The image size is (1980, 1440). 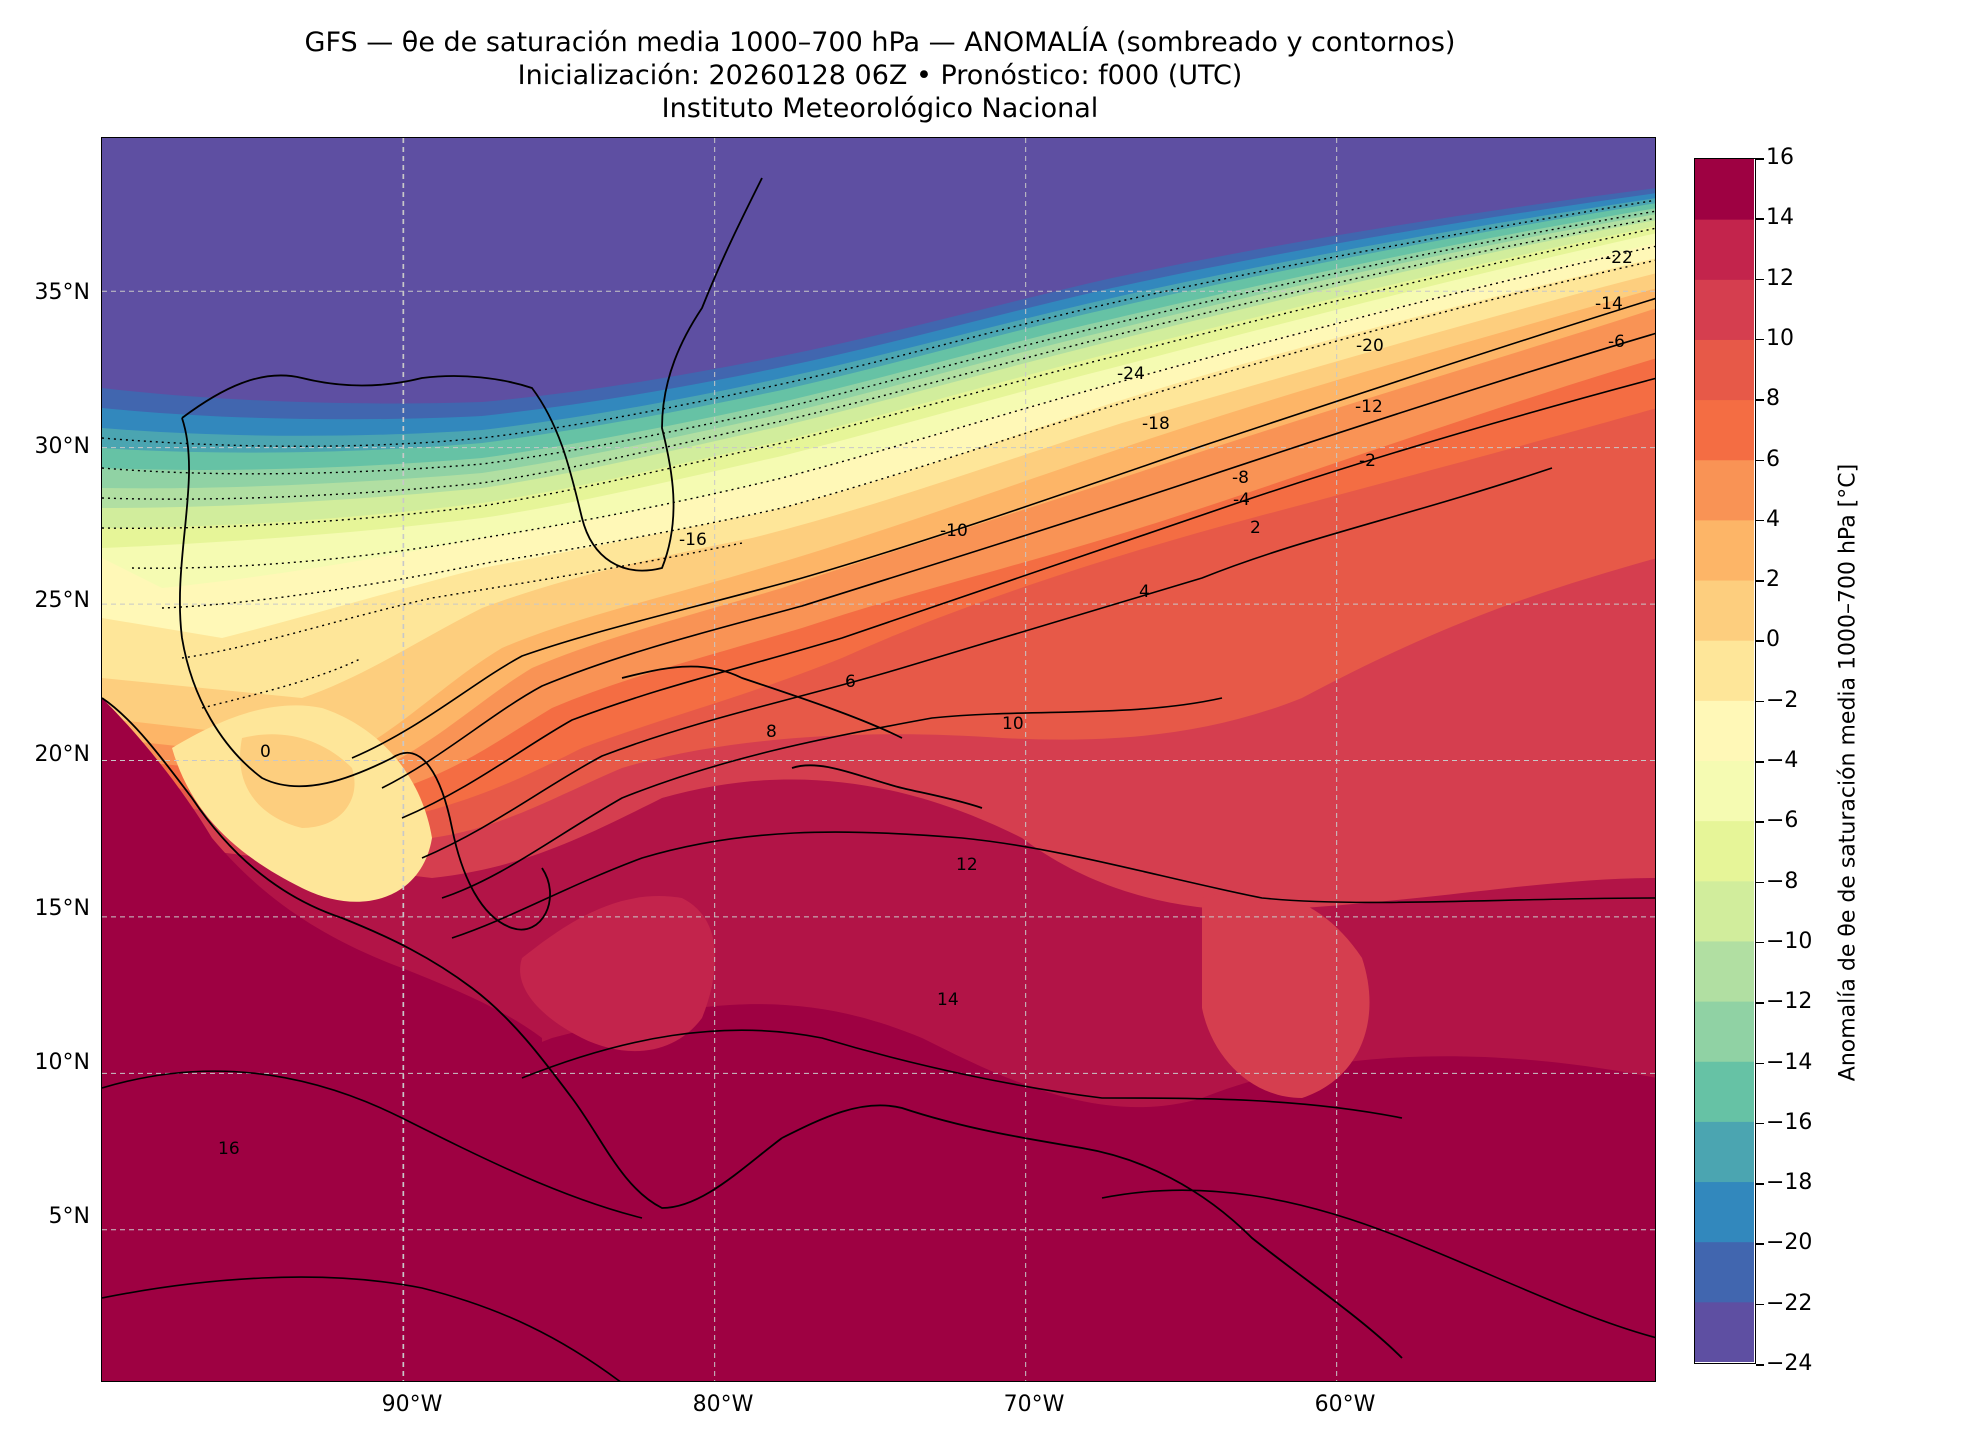 I want to click on colorbar-tick-label: 12, so click(x=1780, y=278).